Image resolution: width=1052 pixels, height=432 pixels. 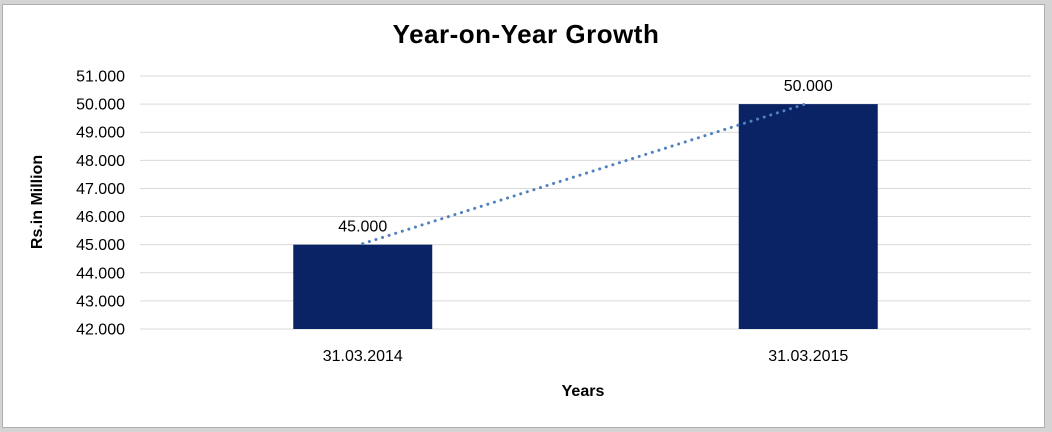 What do you see at coordinates (363, 356) in the screenshot?
I see `x-category-label: 31.03.2014` at bounding box center [363, 356].